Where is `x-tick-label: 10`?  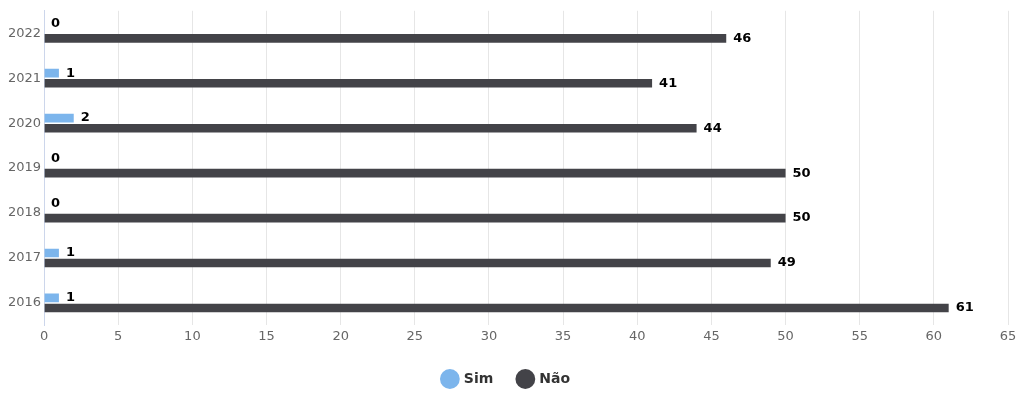
x-tick-label: 10 is located at coordinates (192, 335).